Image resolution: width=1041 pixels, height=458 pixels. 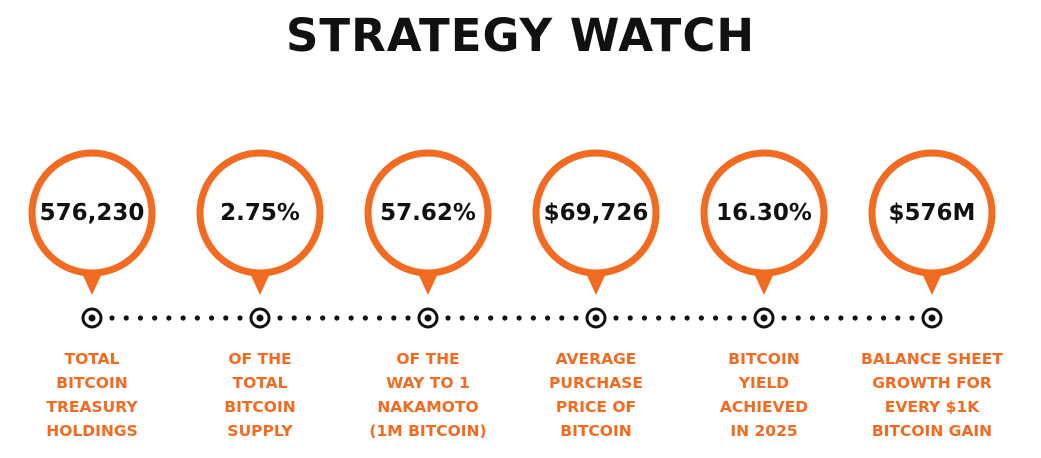 I want to click on metric-value-treasury-holdings: 576,230, so click(x=92, y=213).